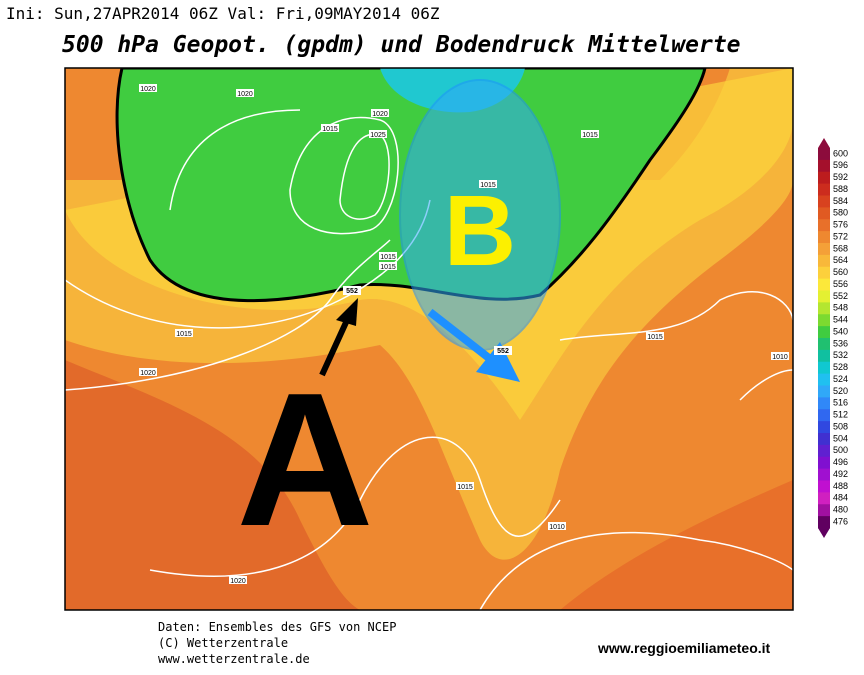 The height and width of the screenshot is (675, 864). What do you see at coordinates (840, 343) in the screenshot?
I see `colorbar-label: 536` at bounding box center [840, 343].